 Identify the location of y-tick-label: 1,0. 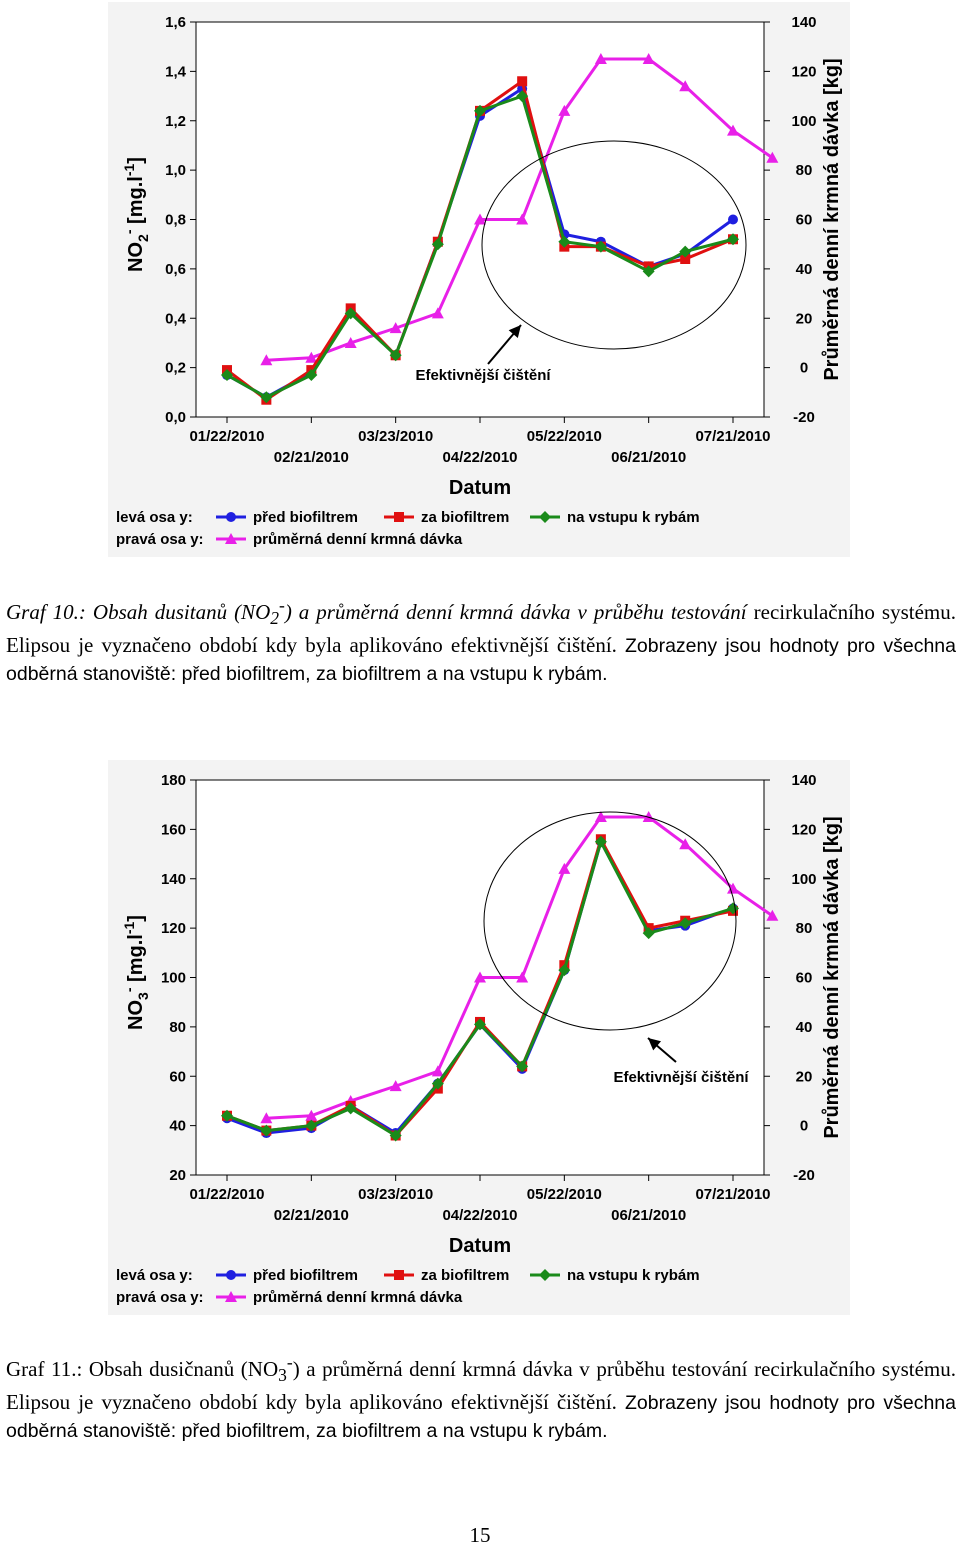
(175, 170).